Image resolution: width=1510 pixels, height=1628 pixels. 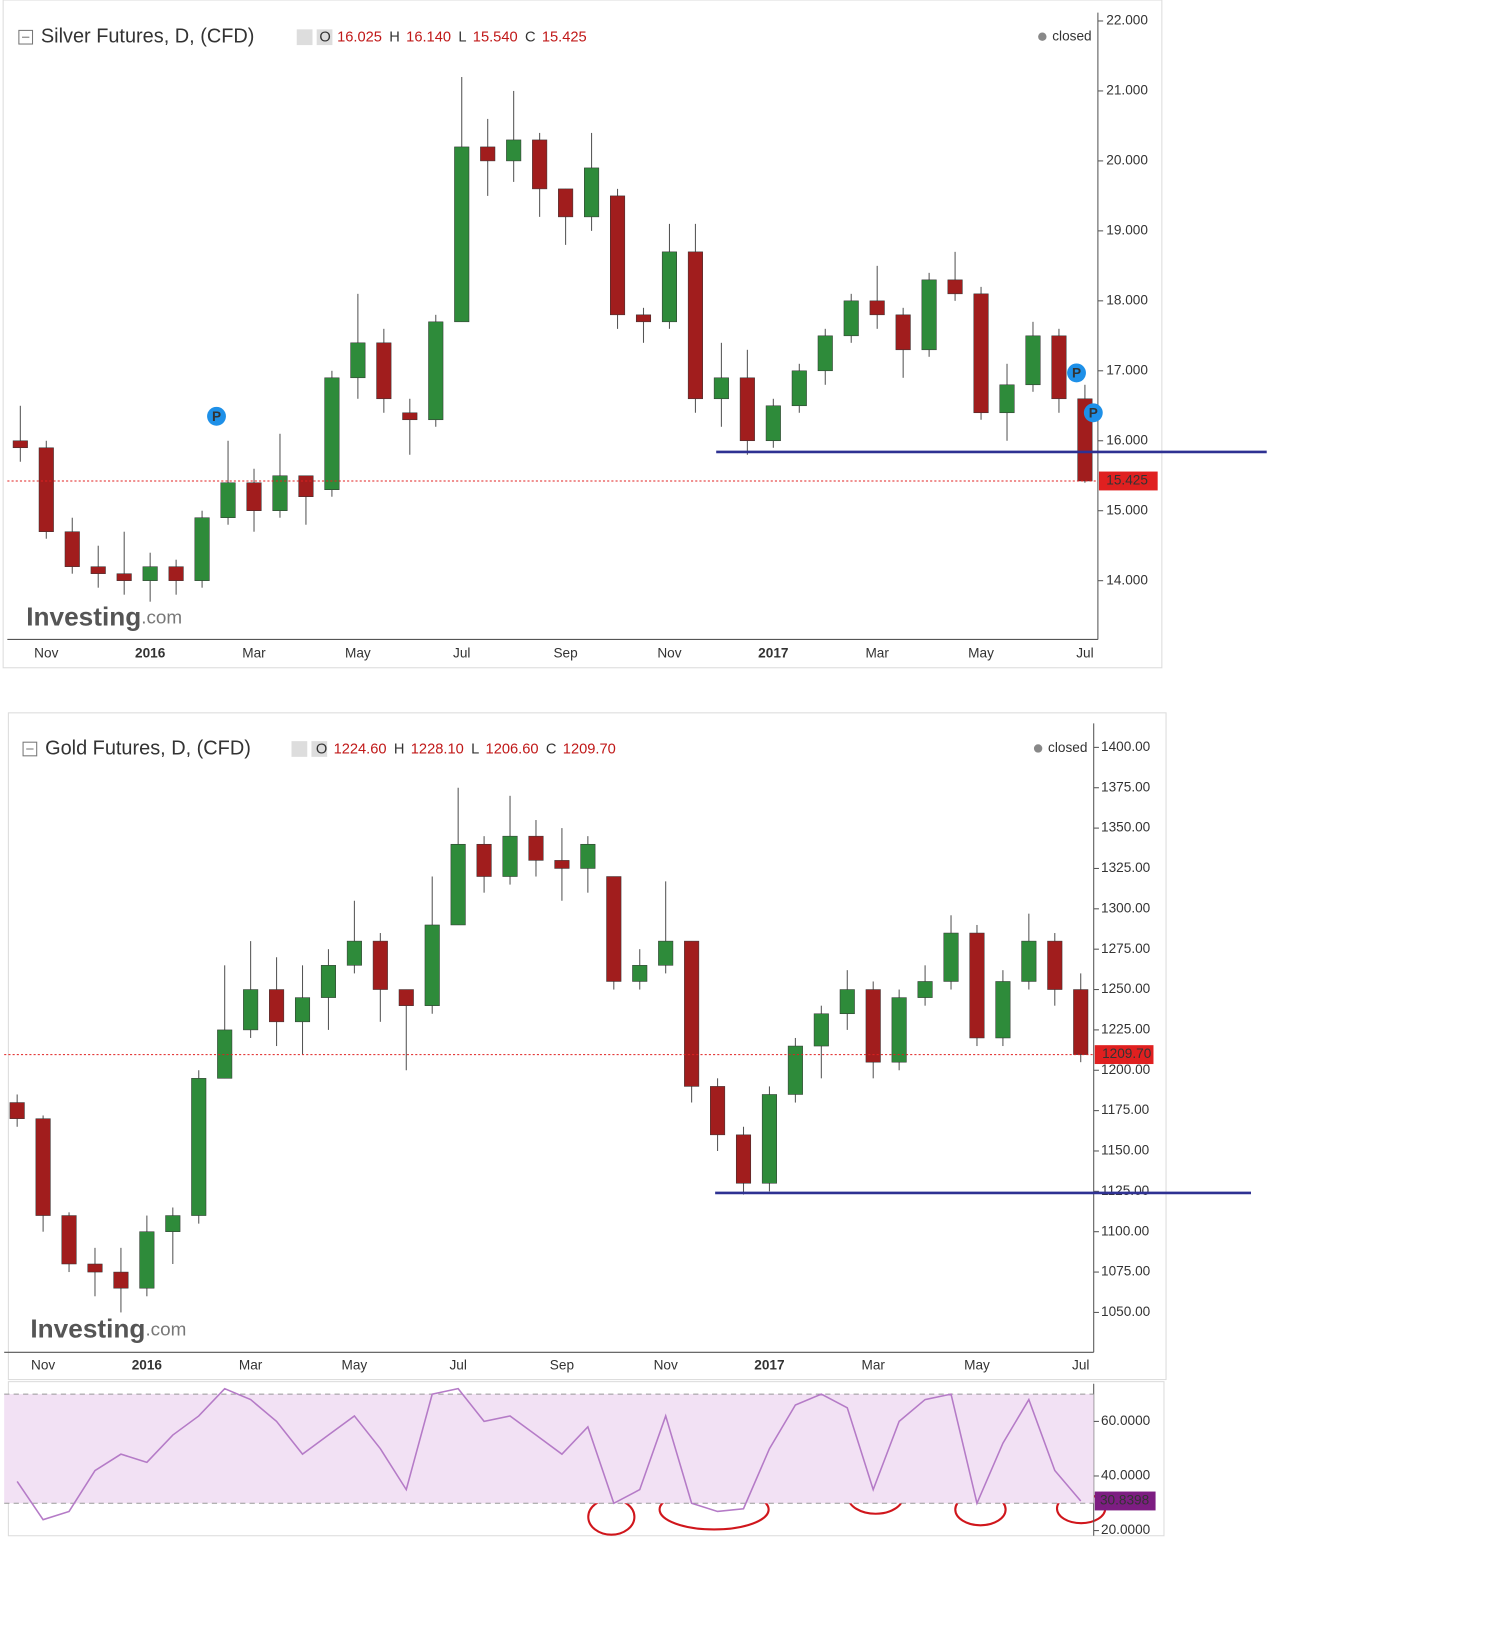 What do you see at coordinates (1127, 579) in the screenshot?
I see `y-tick-label: 14.000` at bounding box center [1127, 579].